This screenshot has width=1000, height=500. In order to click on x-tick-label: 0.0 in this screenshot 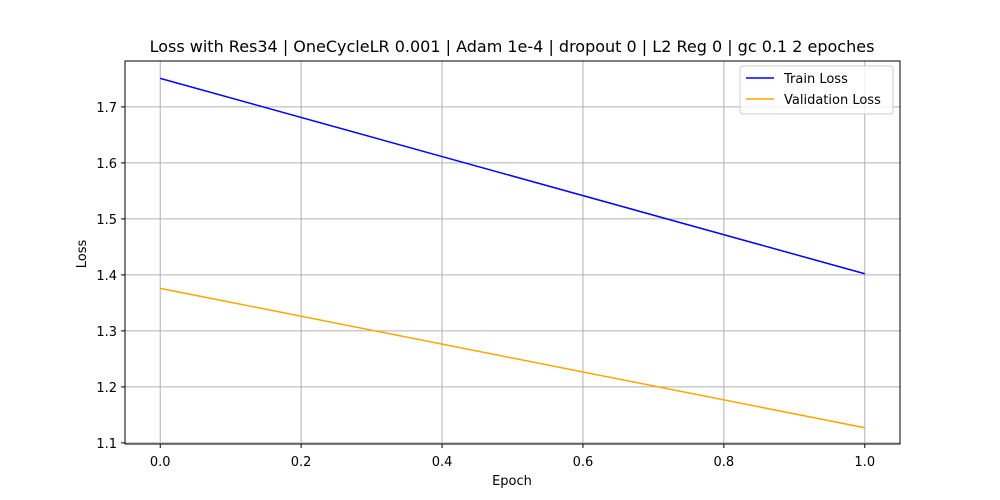, I will do `click(160, 462)`.